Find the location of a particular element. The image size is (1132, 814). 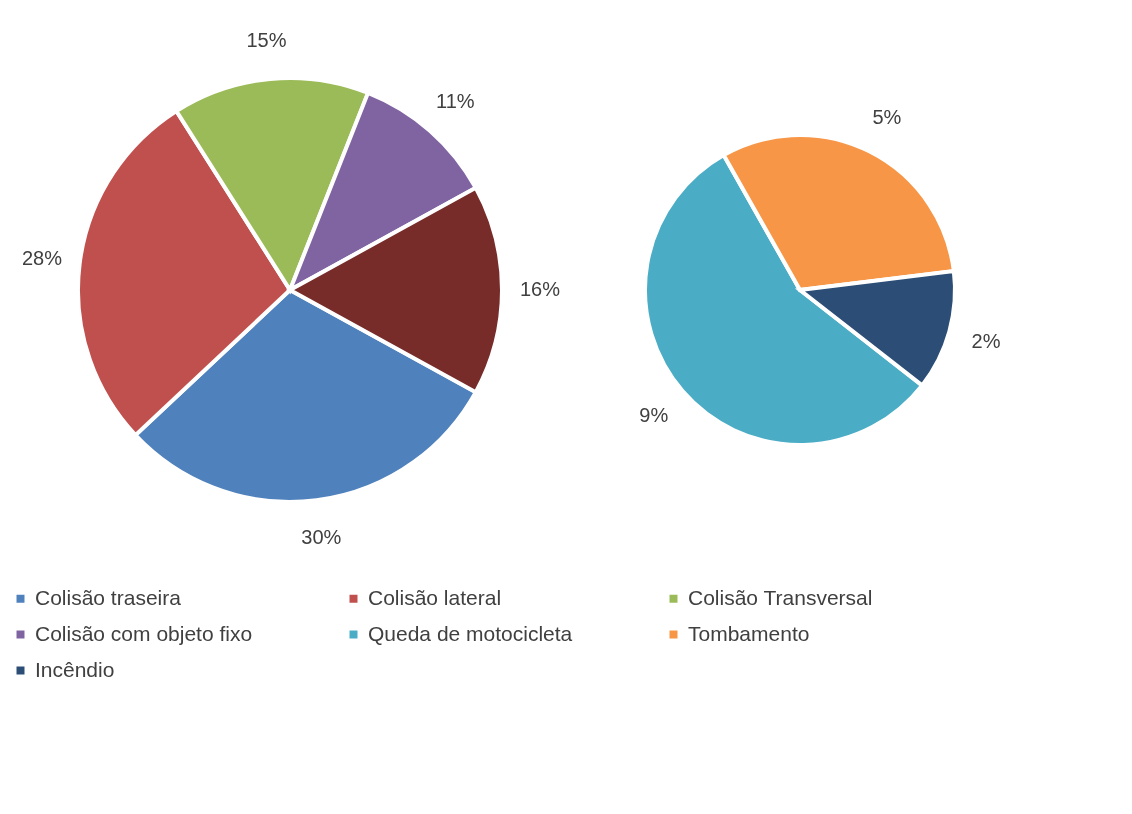

data-label: 28% is located at coordinates (42, 257).